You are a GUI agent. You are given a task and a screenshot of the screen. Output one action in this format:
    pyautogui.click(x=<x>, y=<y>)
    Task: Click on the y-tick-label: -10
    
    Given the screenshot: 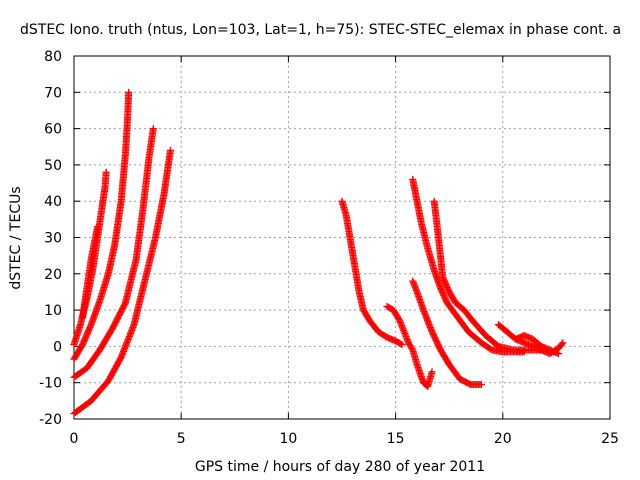 What is the action you would take?
    pyautogui.click(x=50, y=384)
    